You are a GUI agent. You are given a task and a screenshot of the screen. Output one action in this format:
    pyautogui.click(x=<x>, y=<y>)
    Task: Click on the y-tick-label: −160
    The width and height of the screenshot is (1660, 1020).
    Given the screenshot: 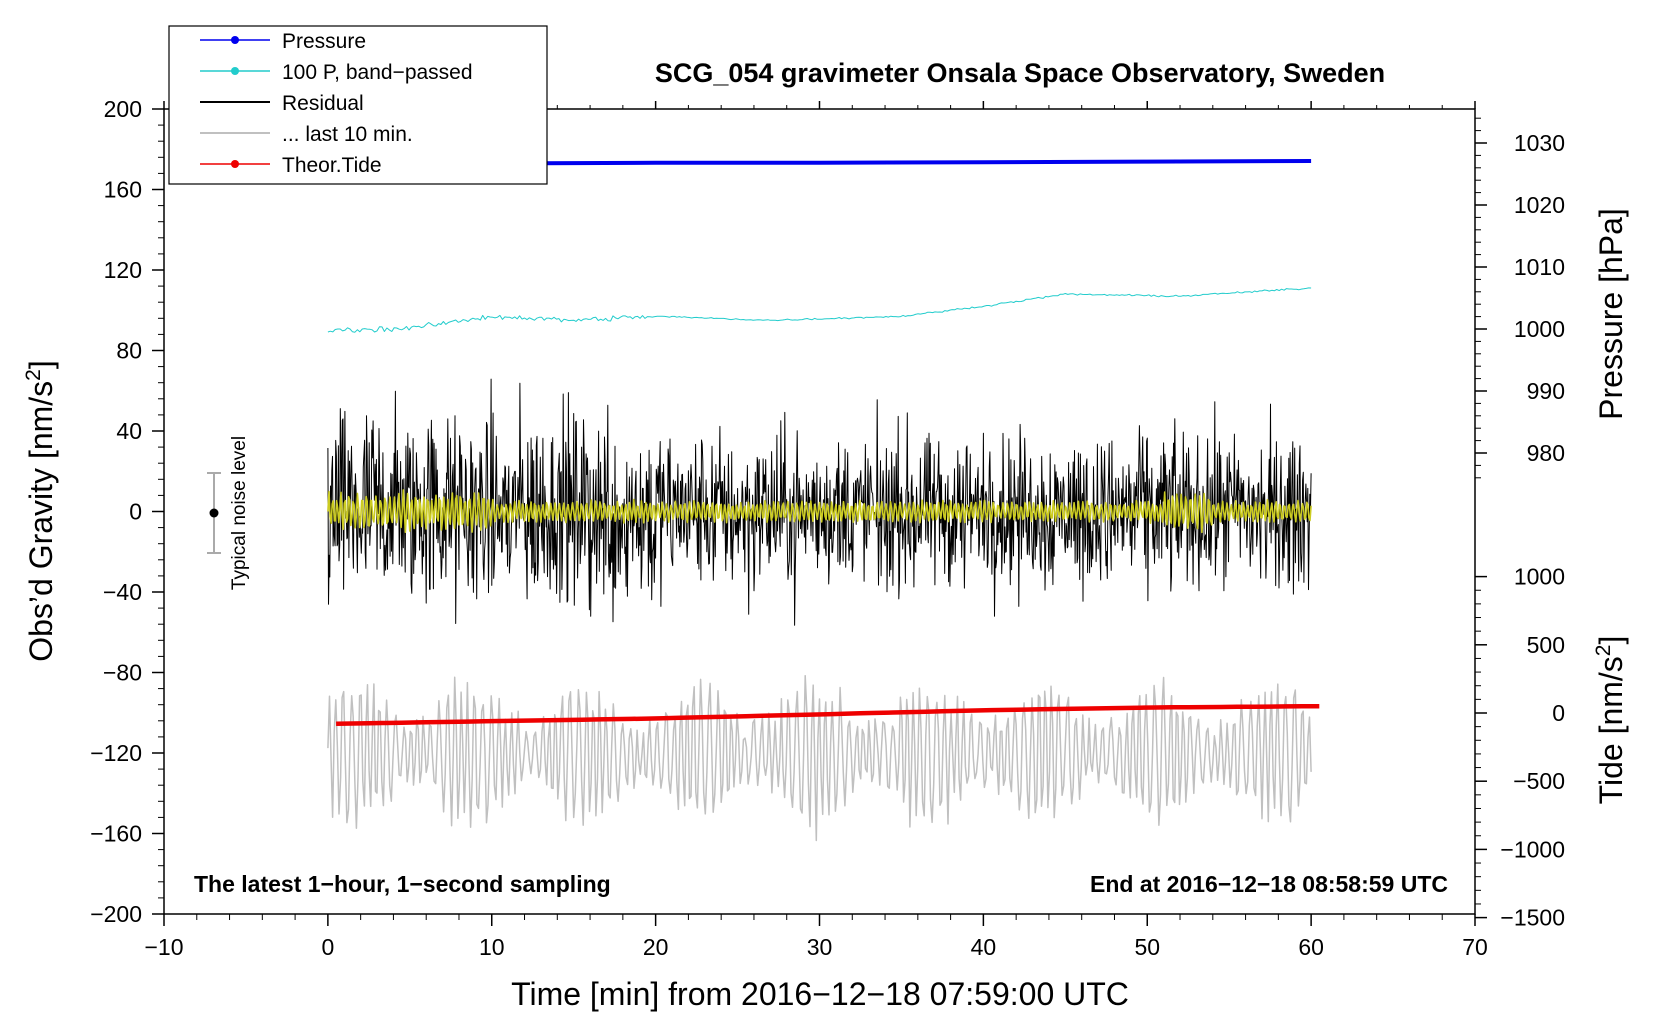 What is the action you would take?
    pyautogui.click(x=116, y=834)
    